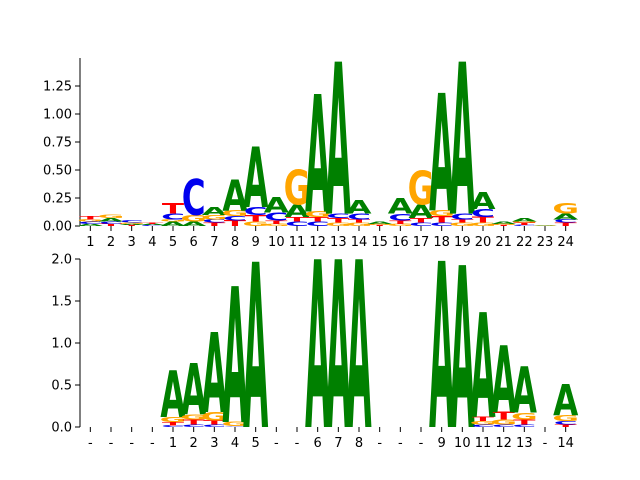 The height and width of the screenshot is (480, 640). What do you see at coordinates (483, 242) in the screenshot?
I see `x-tick-label: 20` at bounding box center [483, 242].